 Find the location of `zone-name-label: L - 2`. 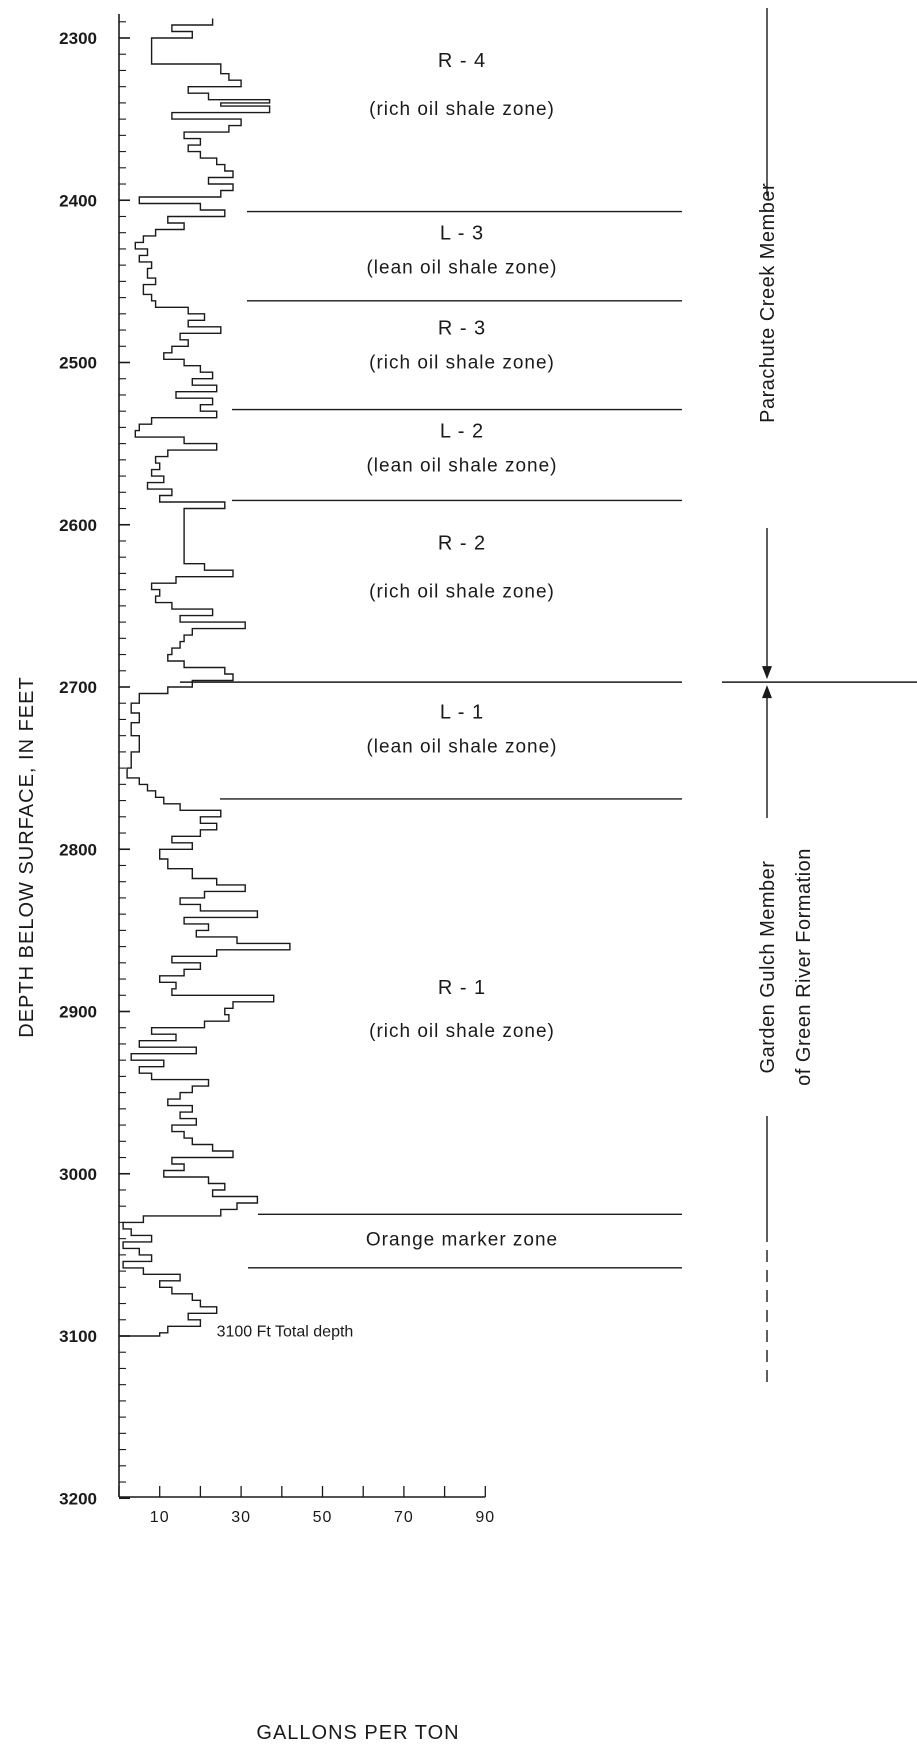

zone-name-label: L - 2 is located at coordinates (462, 432).